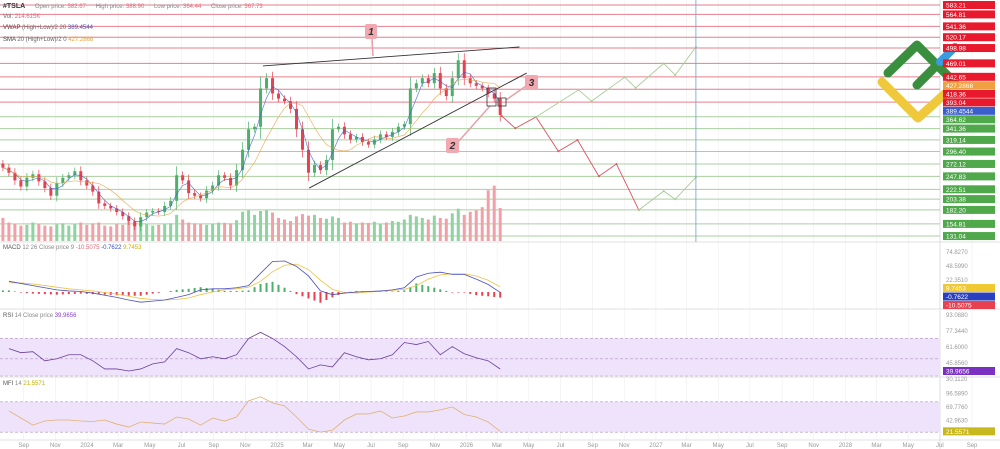 Image resolution: width=1000 pixels, height=449 pixels. I want to click on x-tick-label: Sep, so click(213, 446).